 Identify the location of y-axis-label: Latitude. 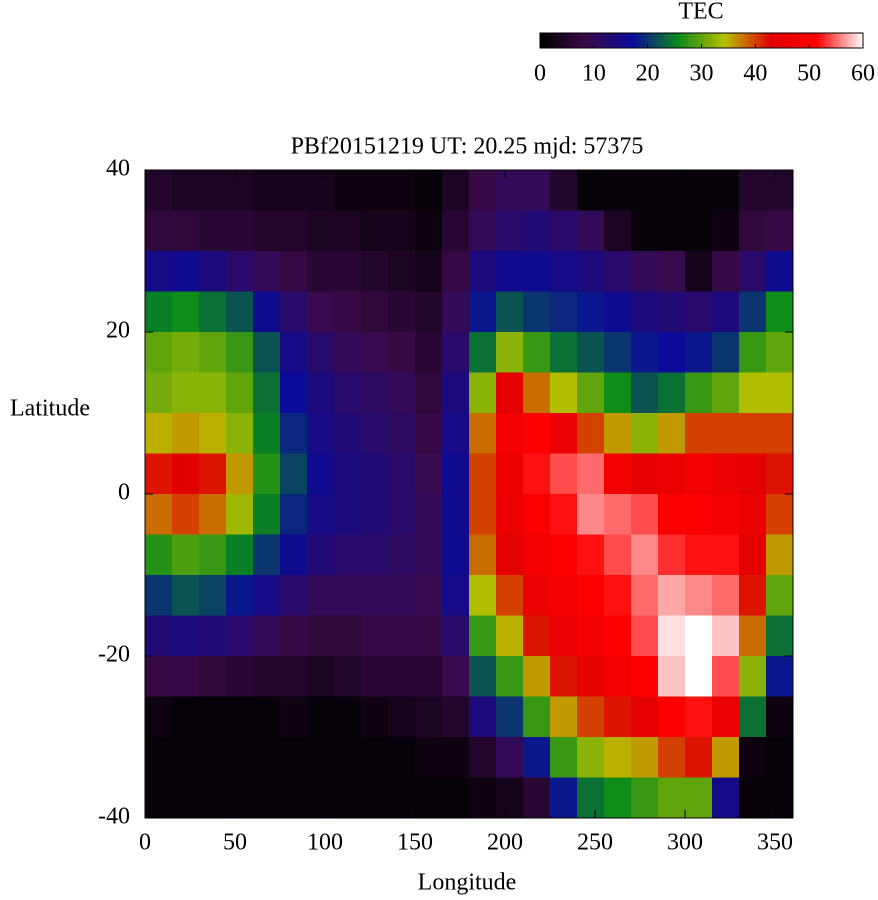
(50, 409).